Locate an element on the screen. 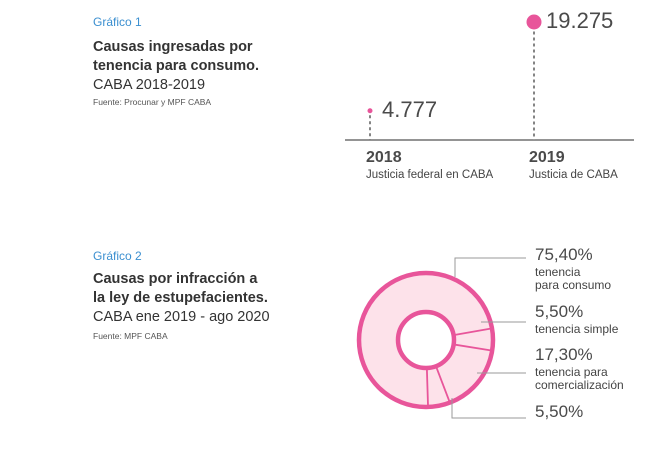  chart1-point-2018 is located at coordinates (370, 111).